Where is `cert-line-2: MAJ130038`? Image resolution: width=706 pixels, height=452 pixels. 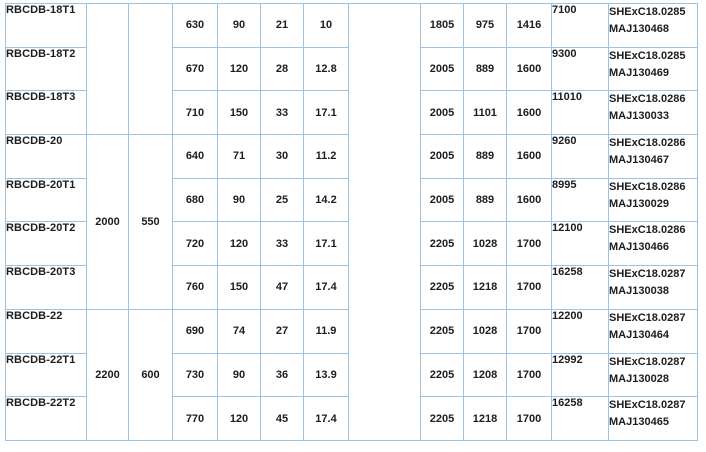
cert-line-2: MAJ130038 is located at coordinates (639, 291).